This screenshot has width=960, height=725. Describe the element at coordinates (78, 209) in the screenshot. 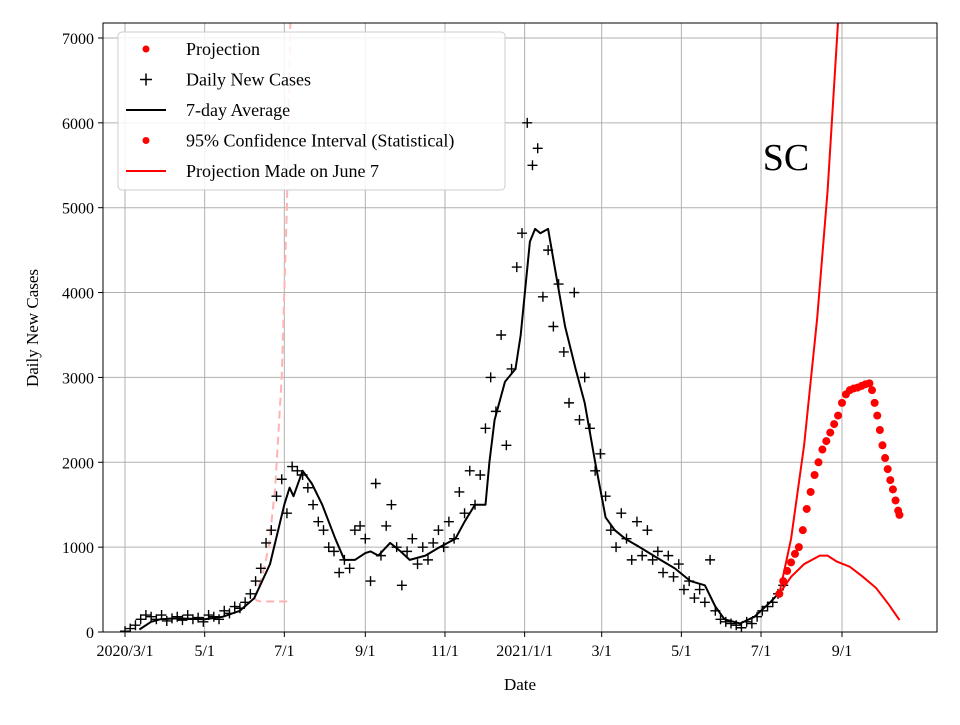

I see `y-tick-label: 5000` at that location.